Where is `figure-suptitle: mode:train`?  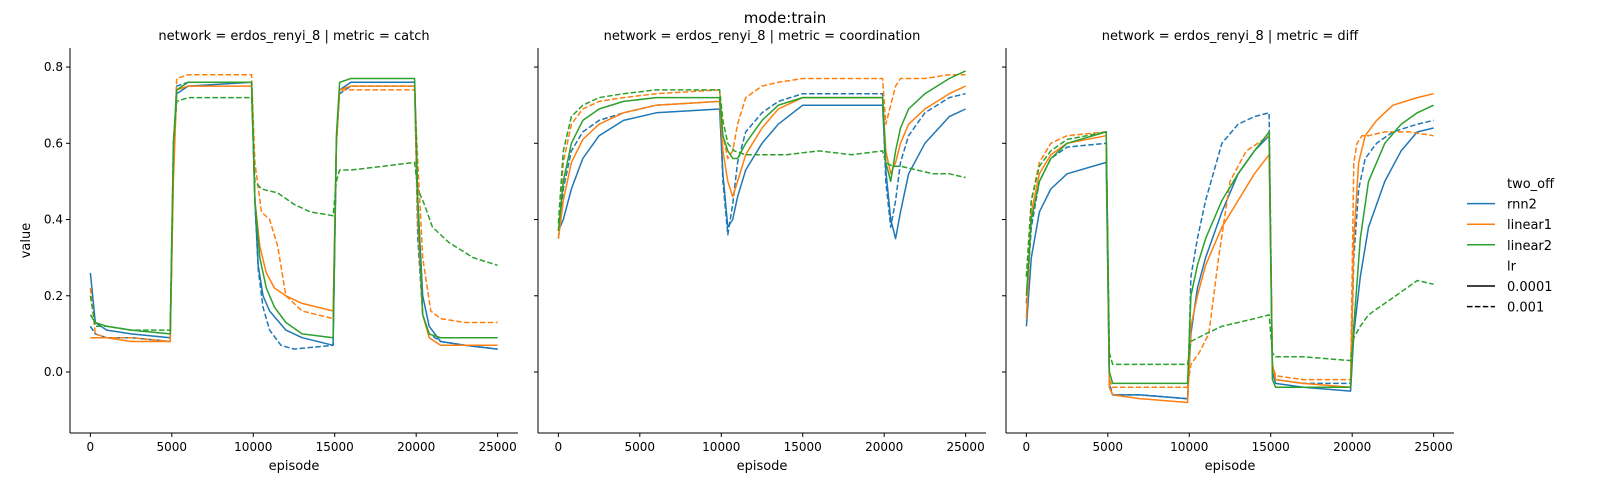 figure-suptitle: mode:train is located at coordinates (785, 18).